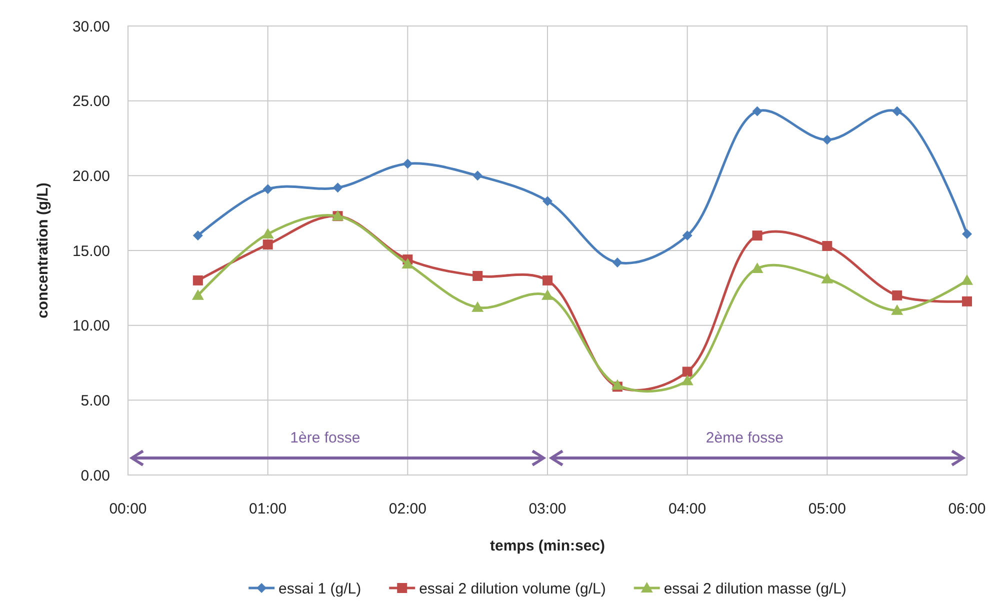 The height and width of the screenshot is (602, 995). I want to click on legend-label: essai 2 dilution volume (g/L), so click(512, 589).